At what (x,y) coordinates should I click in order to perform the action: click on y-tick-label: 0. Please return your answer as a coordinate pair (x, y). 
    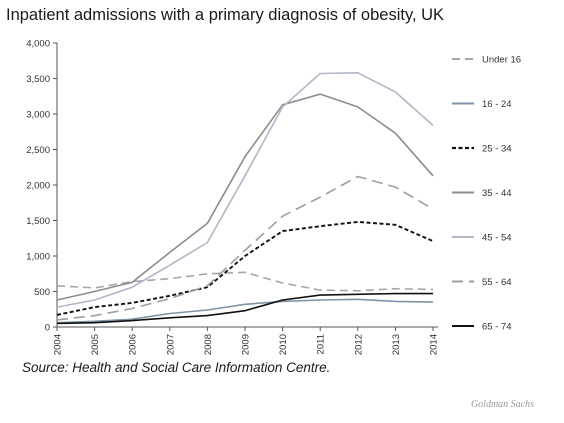
    Looking at the image, I should click on (47, 328).